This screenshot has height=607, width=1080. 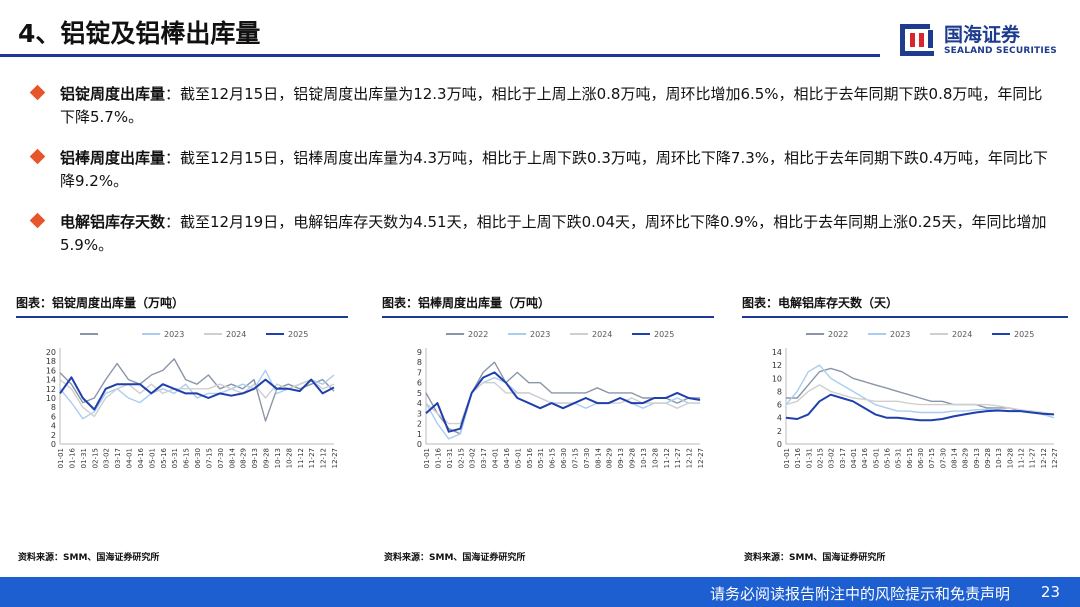 I want to click on y-tick-label: 10, so click(x=51, y=398).